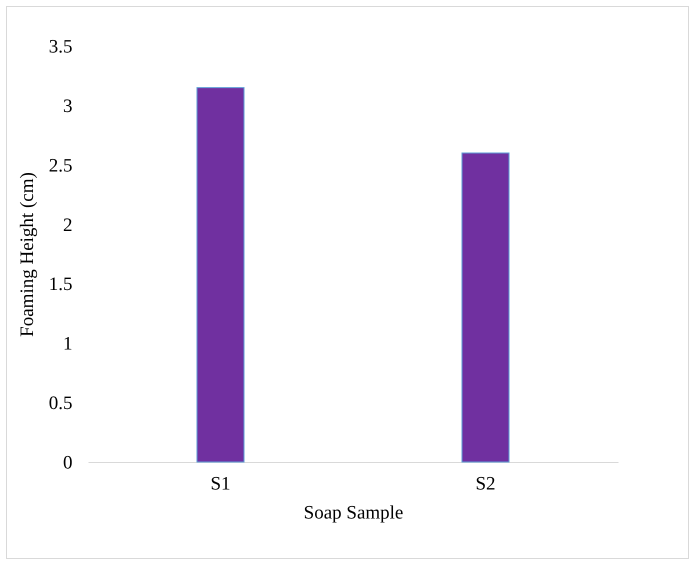 This screenshot has width=697, height=567. Describe the element at coordinates (60, 47) in the screenshot. I see `y-tick-label: 3.5` at that location.